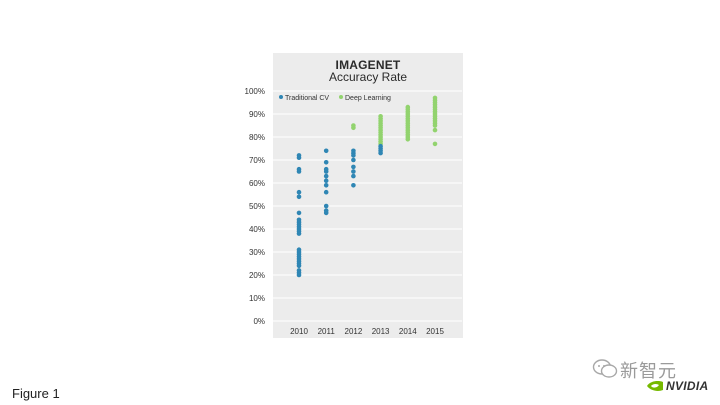  Describe the element at coordinates (368, 65) in the screenshot. I see `chart-title: IMAGENET` at that location.